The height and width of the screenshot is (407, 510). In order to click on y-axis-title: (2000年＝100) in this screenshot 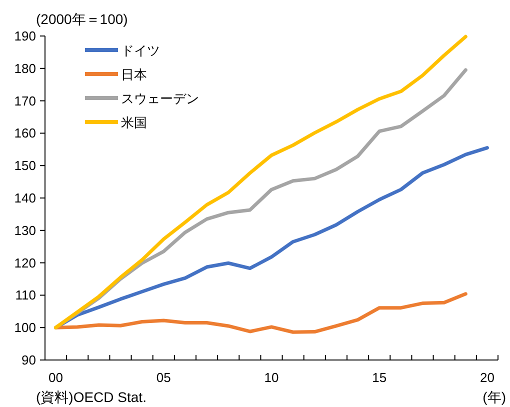, I will do `click(82, 19)`.